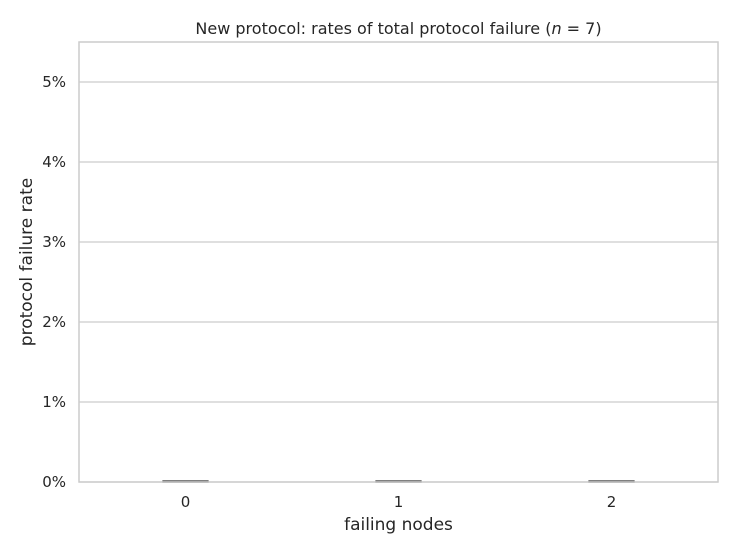 This screenshot has width=736, height=552. Describe the element at coordinates (54, 242) in the screenshot. I see `y-tick-label: 3%` at that location.